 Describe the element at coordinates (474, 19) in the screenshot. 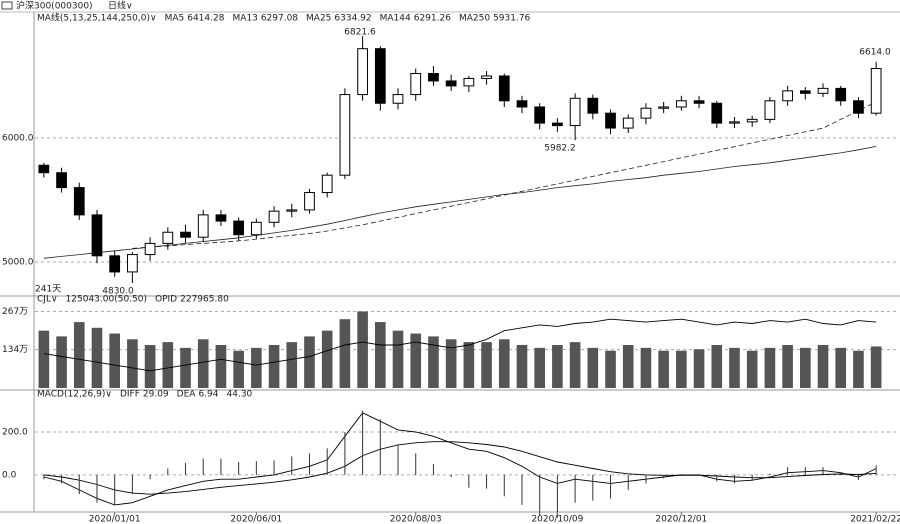

I see `ma-name: MA250` at that location.